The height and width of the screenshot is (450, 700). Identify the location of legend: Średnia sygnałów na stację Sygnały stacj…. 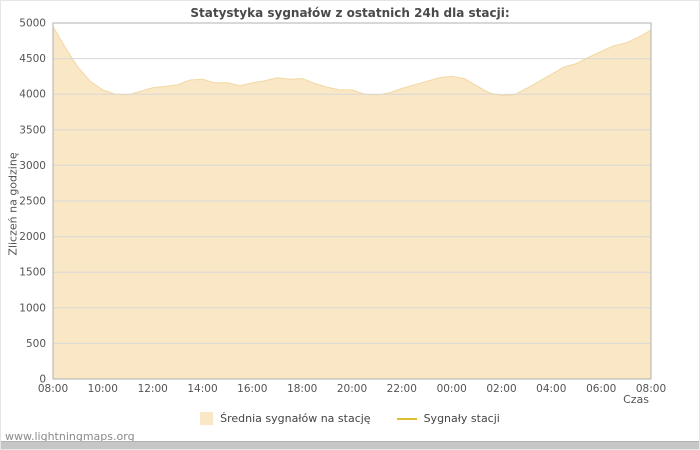
(350, 418).